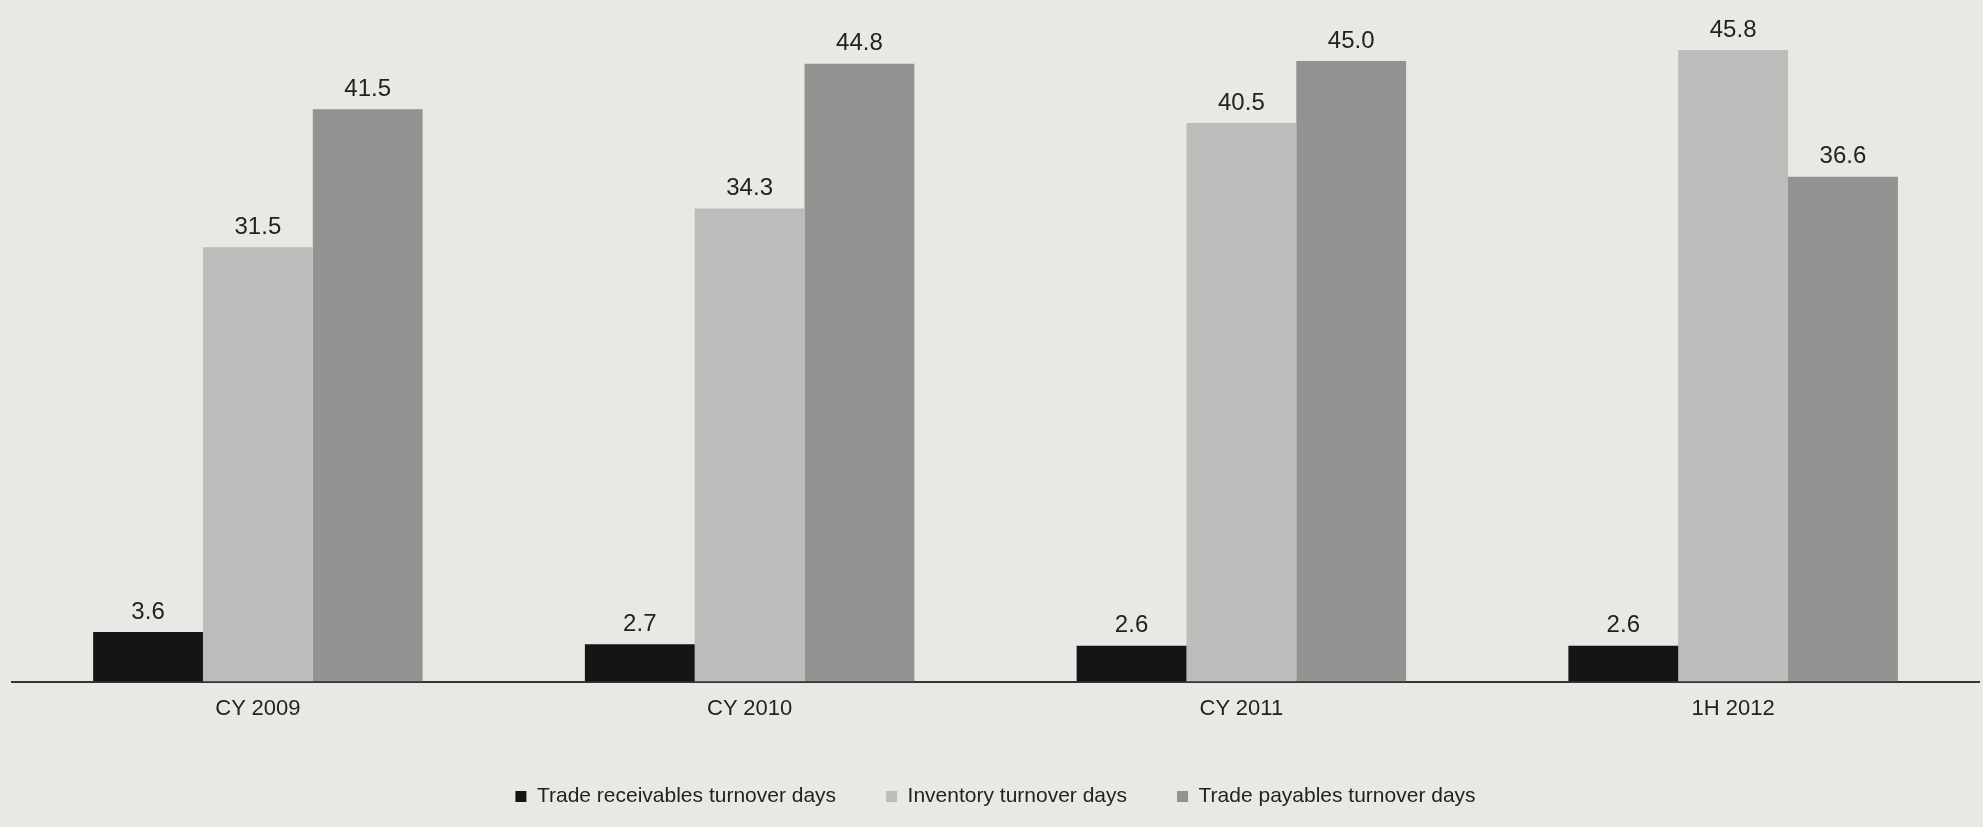  Describe the element at coordinates (686, 795) in the screenshot. I see `legend-label: Trade receivables turnover days` at that location.